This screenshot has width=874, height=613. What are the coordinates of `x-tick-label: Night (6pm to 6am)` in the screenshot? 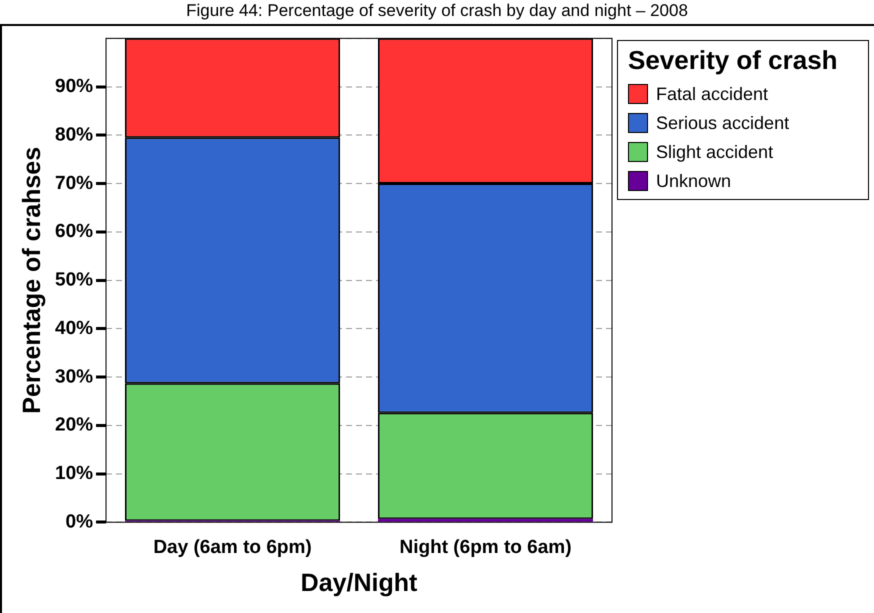 It's located at (485, 547).